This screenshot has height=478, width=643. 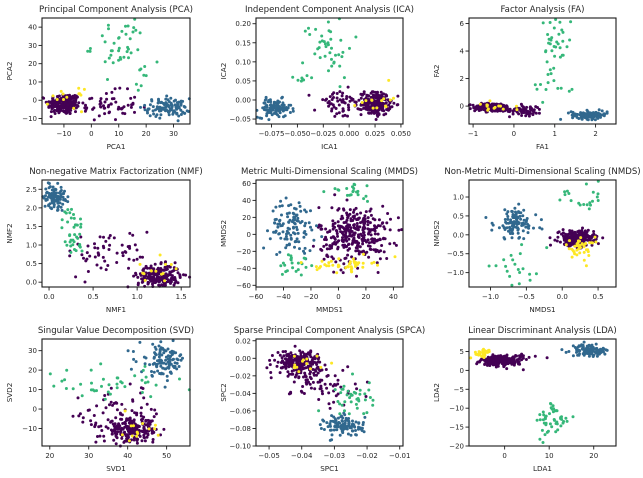 What do you see at coordinates (116, 10) in the screenshot?
I see `subplot-title: Principal Component Analysis (PCA)` at bounding box center [116, 10].